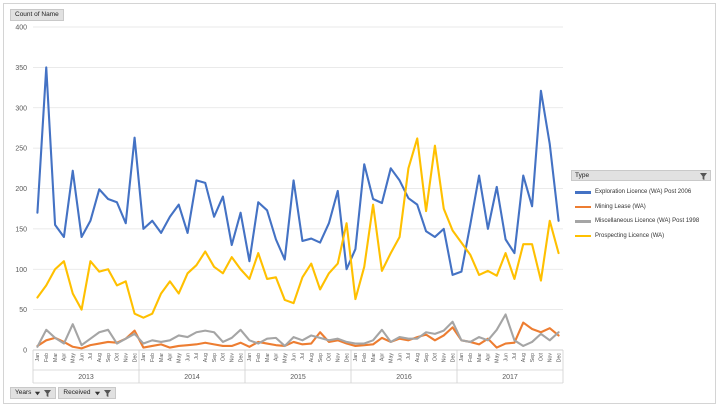  What do you see at coordinates (21, 229) in the screenshot?
I see `y-tick-label: 150` at bounding box center [21, 229].